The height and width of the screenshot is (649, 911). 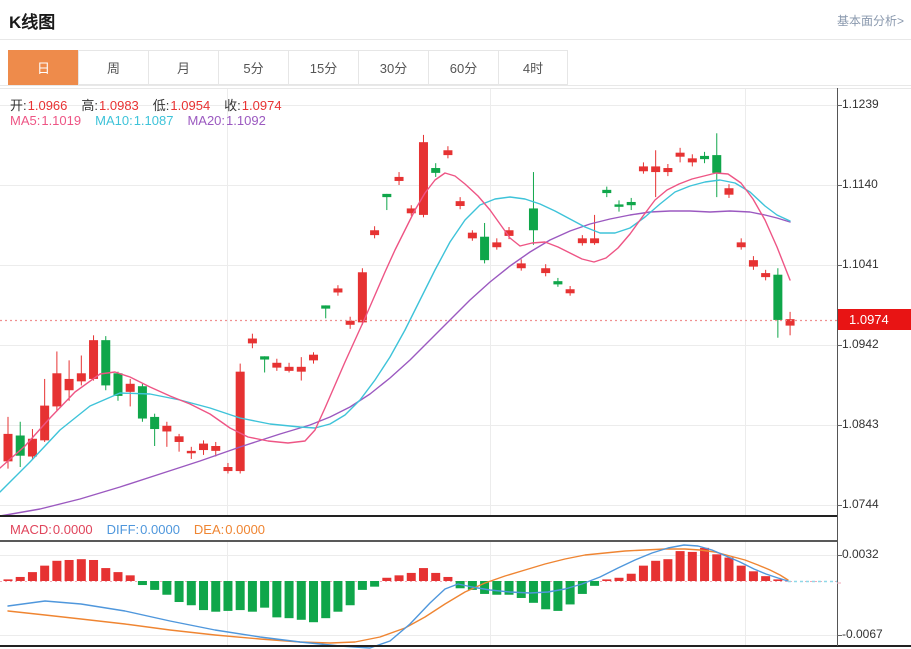 What do you see at coordinates (47, 105) in the screenshot?
I see `legend-value: 1.0966` at bounding box center [47, 105].